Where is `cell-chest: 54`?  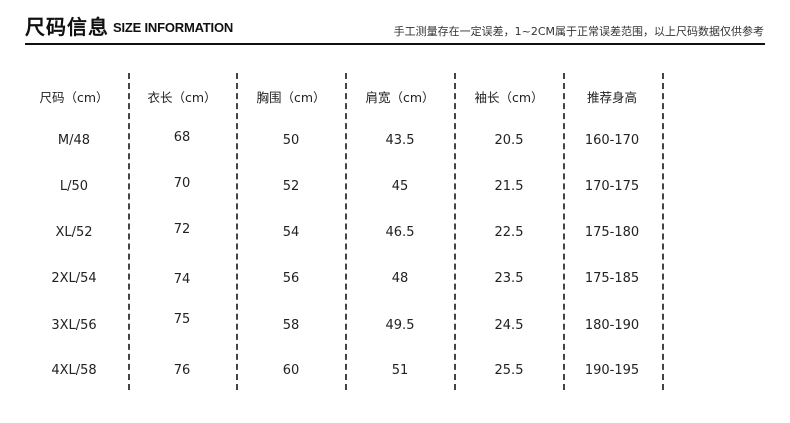 cell-chest: 54 is located at coordinates (291, 232).